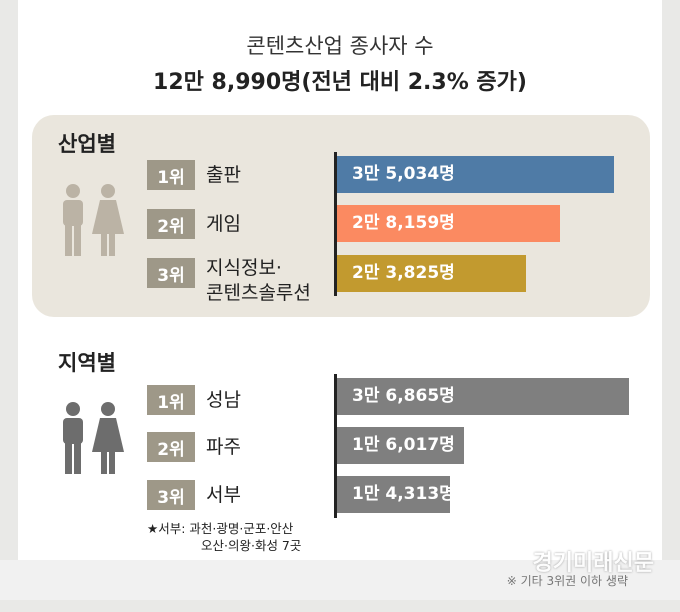 The height and width of the screenshot is (612, 680). Describe the element at coordinates (258, 293) in the screenshot. I see `category-label: 콘텐츠솔루션` at that location.